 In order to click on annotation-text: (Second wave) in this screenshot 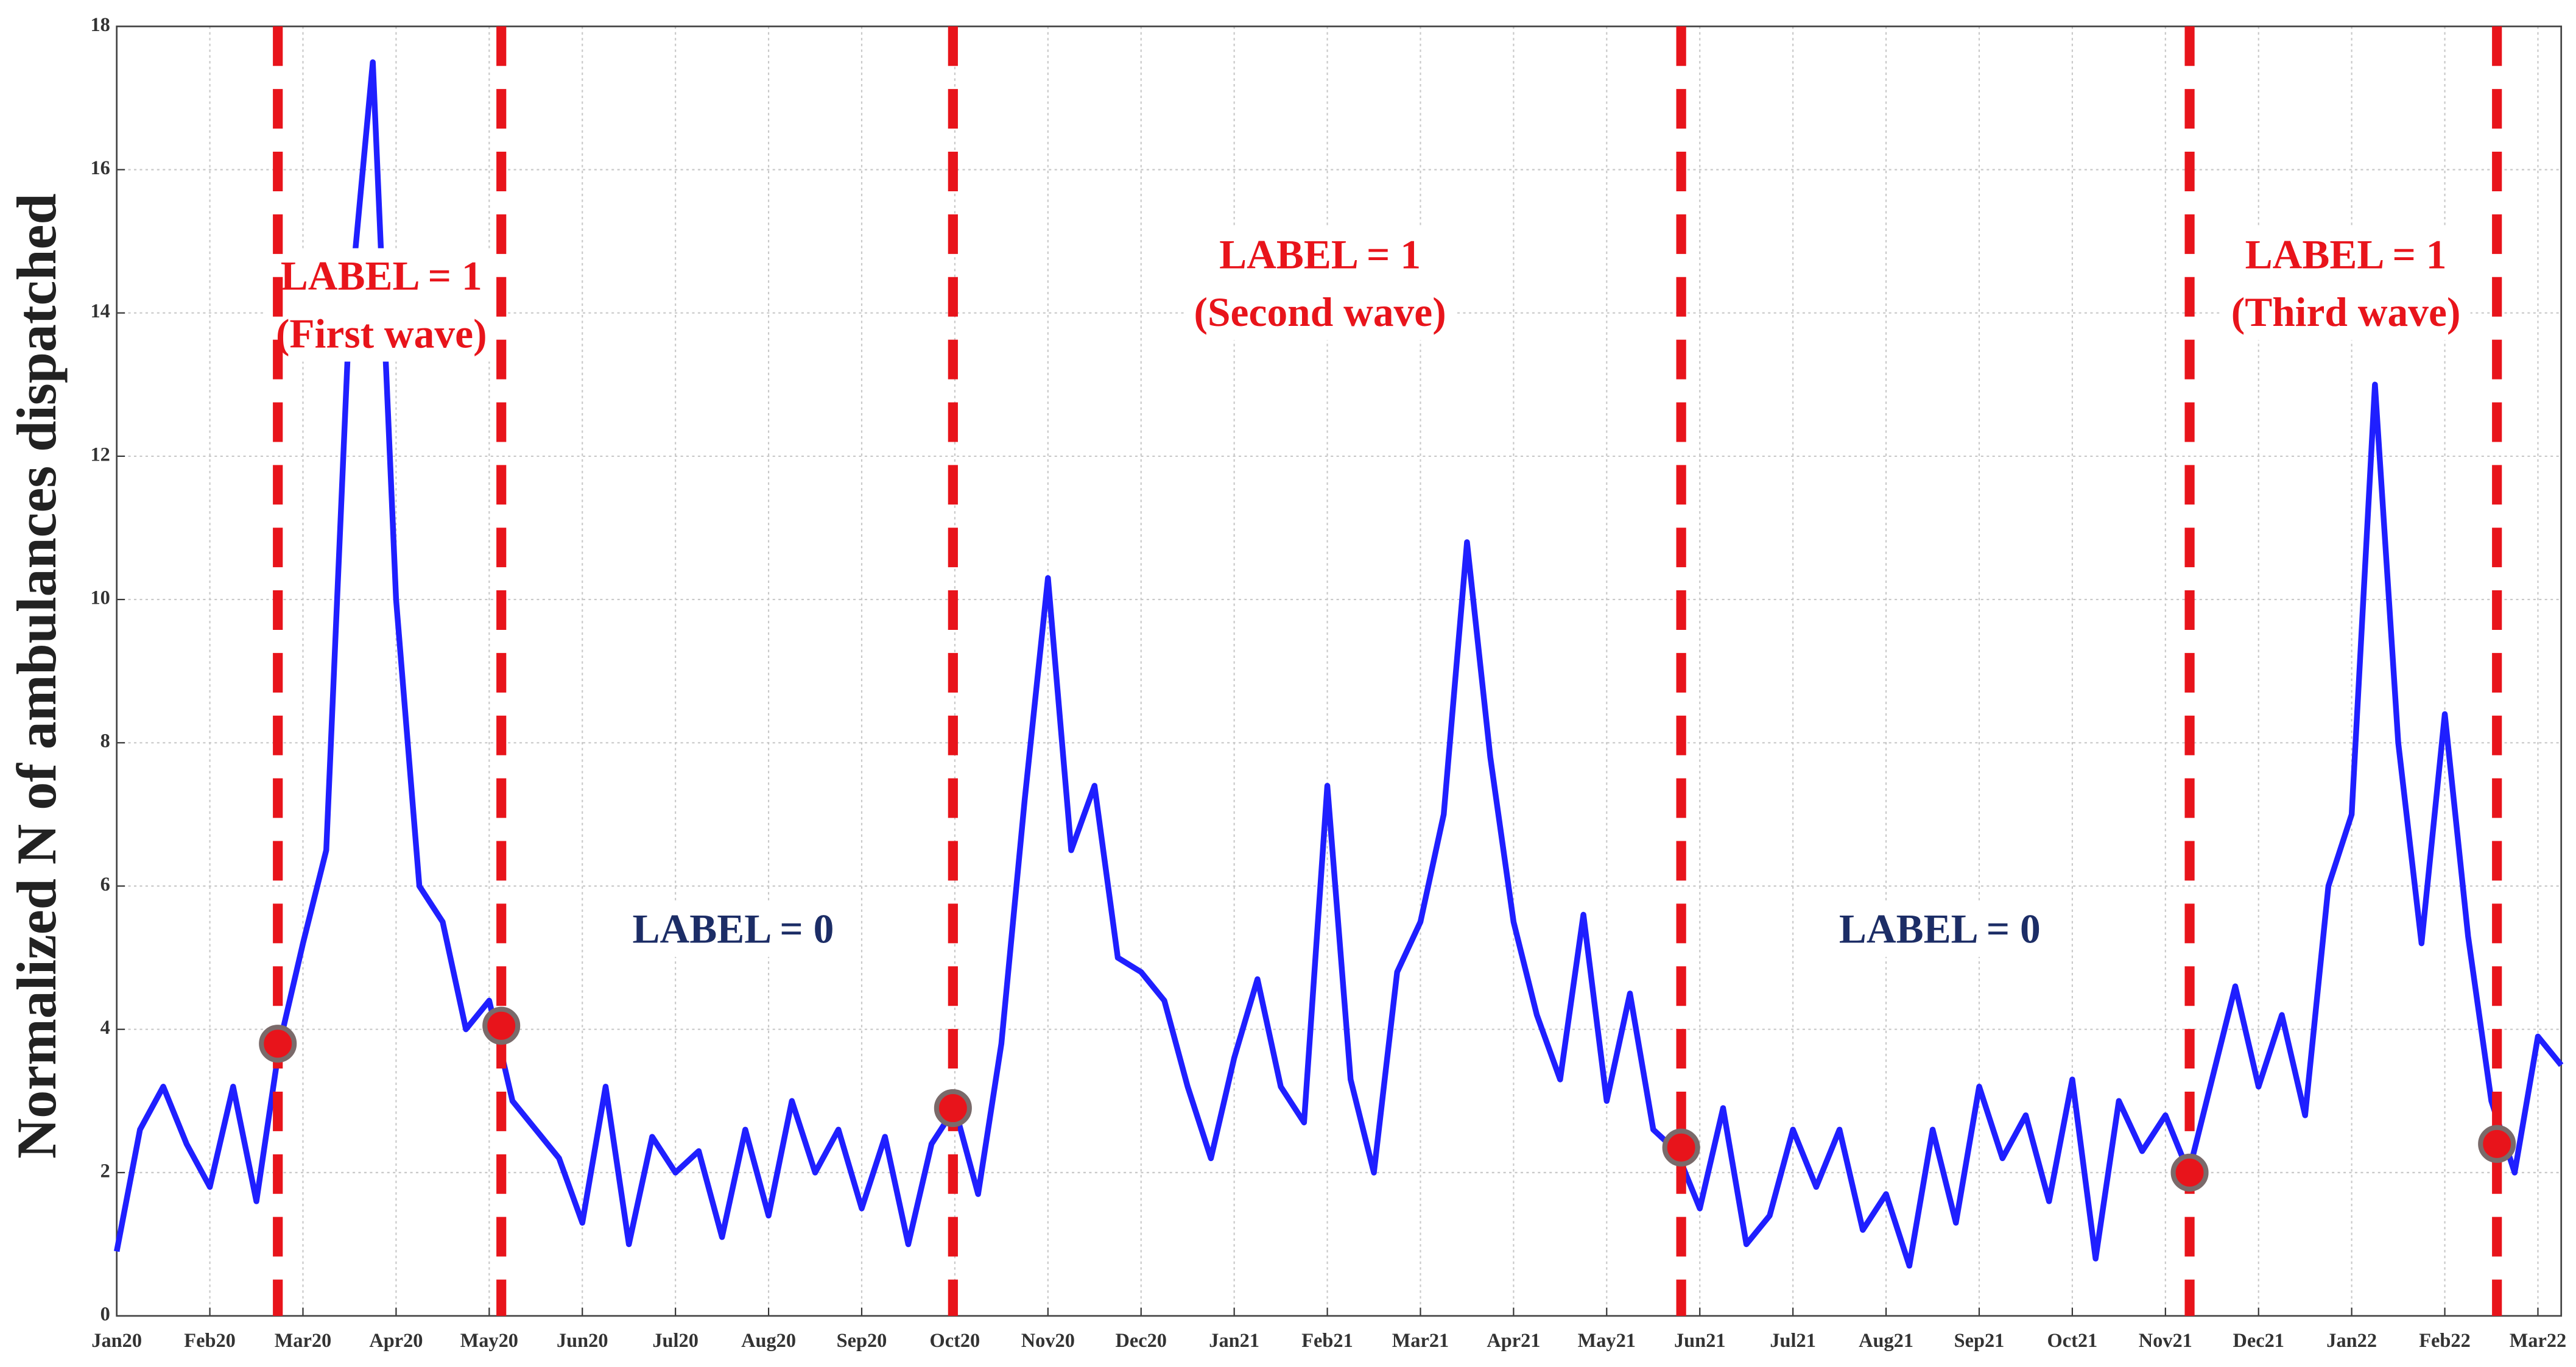, I will do `click(1320, 312)`.